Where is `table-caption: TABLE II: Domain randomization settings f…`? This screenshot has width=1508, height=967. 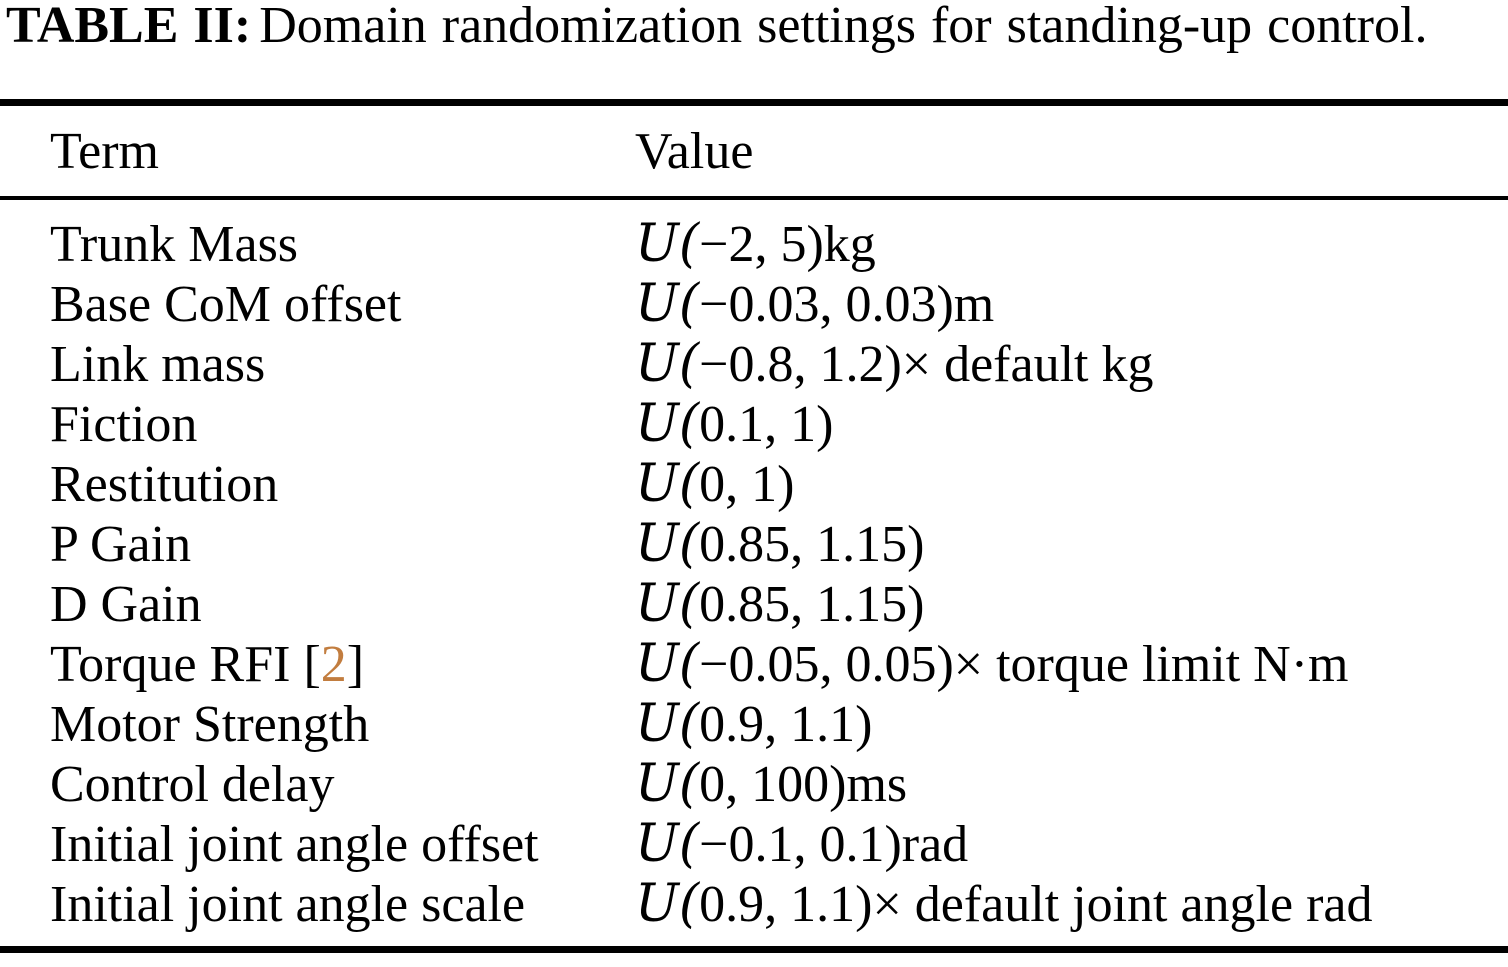
table-caption: TABLE II: Domain randomization settings f… is located at coordinates (757, 28).